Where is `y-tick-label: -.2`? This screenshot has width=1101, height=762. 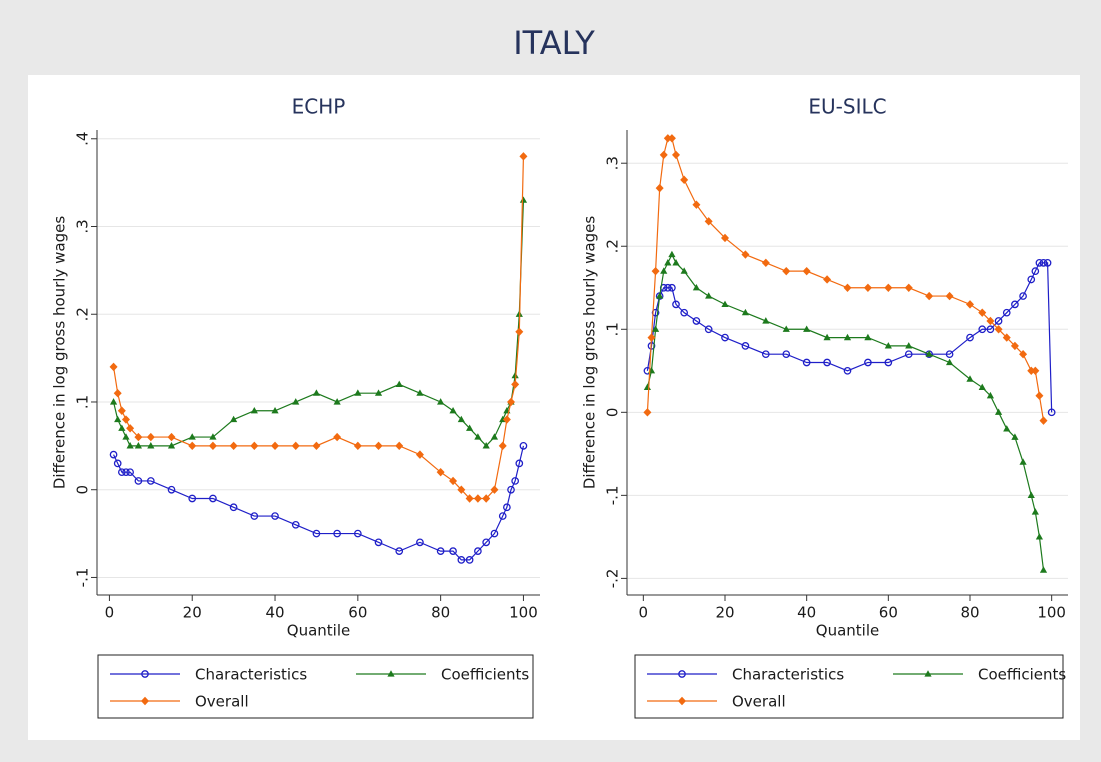 y-tick-label: -.2 is located at coordinates (613, 579).